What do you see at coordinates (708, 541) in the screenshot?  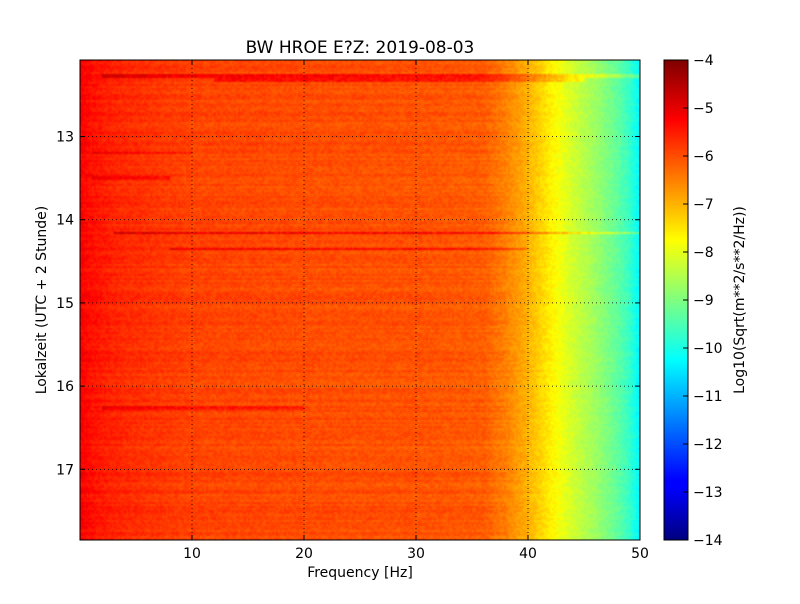 I see `colorbar-tick-label: −14` at bounding box center [708, 541].